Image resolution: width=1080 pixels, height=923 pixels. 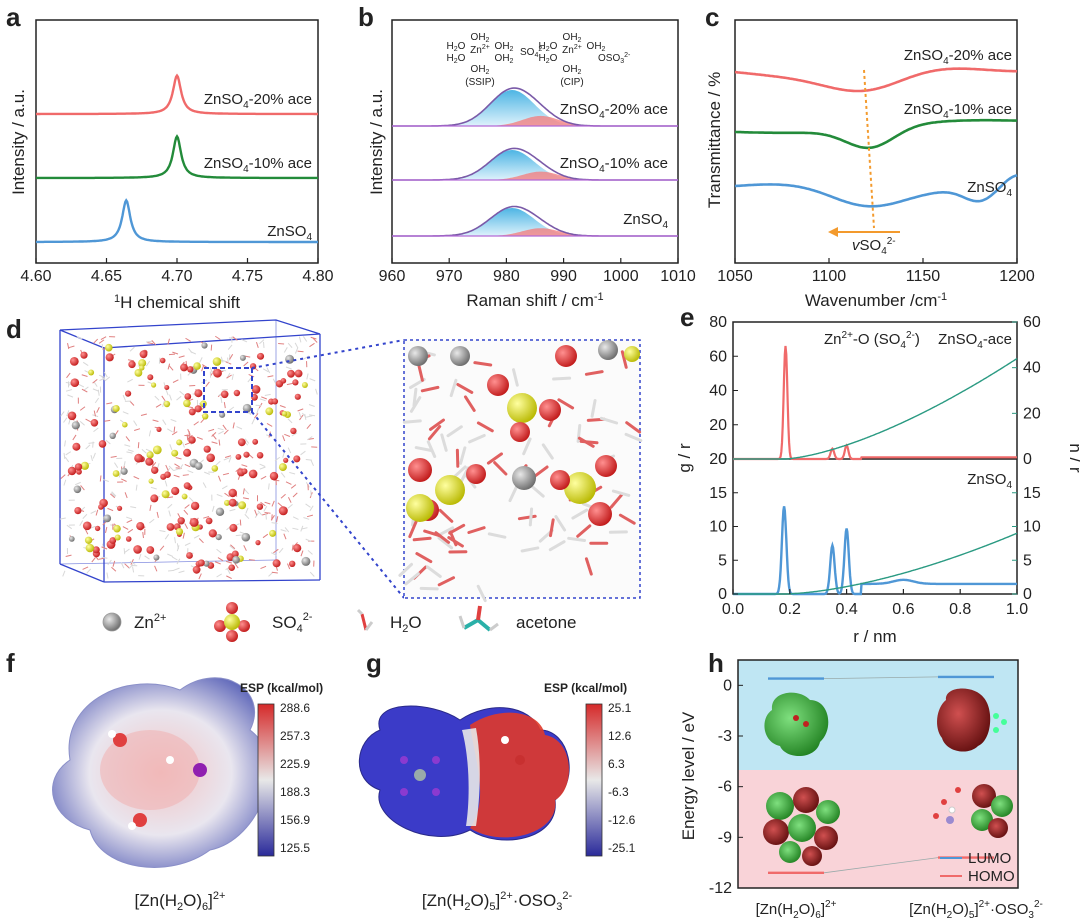 I want to click on h-category-1: [Zn(H2O)6]2+, so click(x=796, y=910).